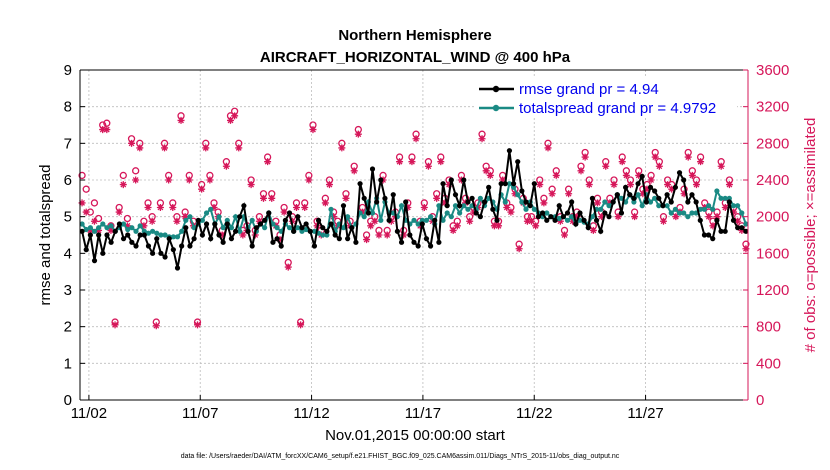 The height and width of the screenshot is (470, 830). I want to click on right-tick-label: 400, so click(768, 363).